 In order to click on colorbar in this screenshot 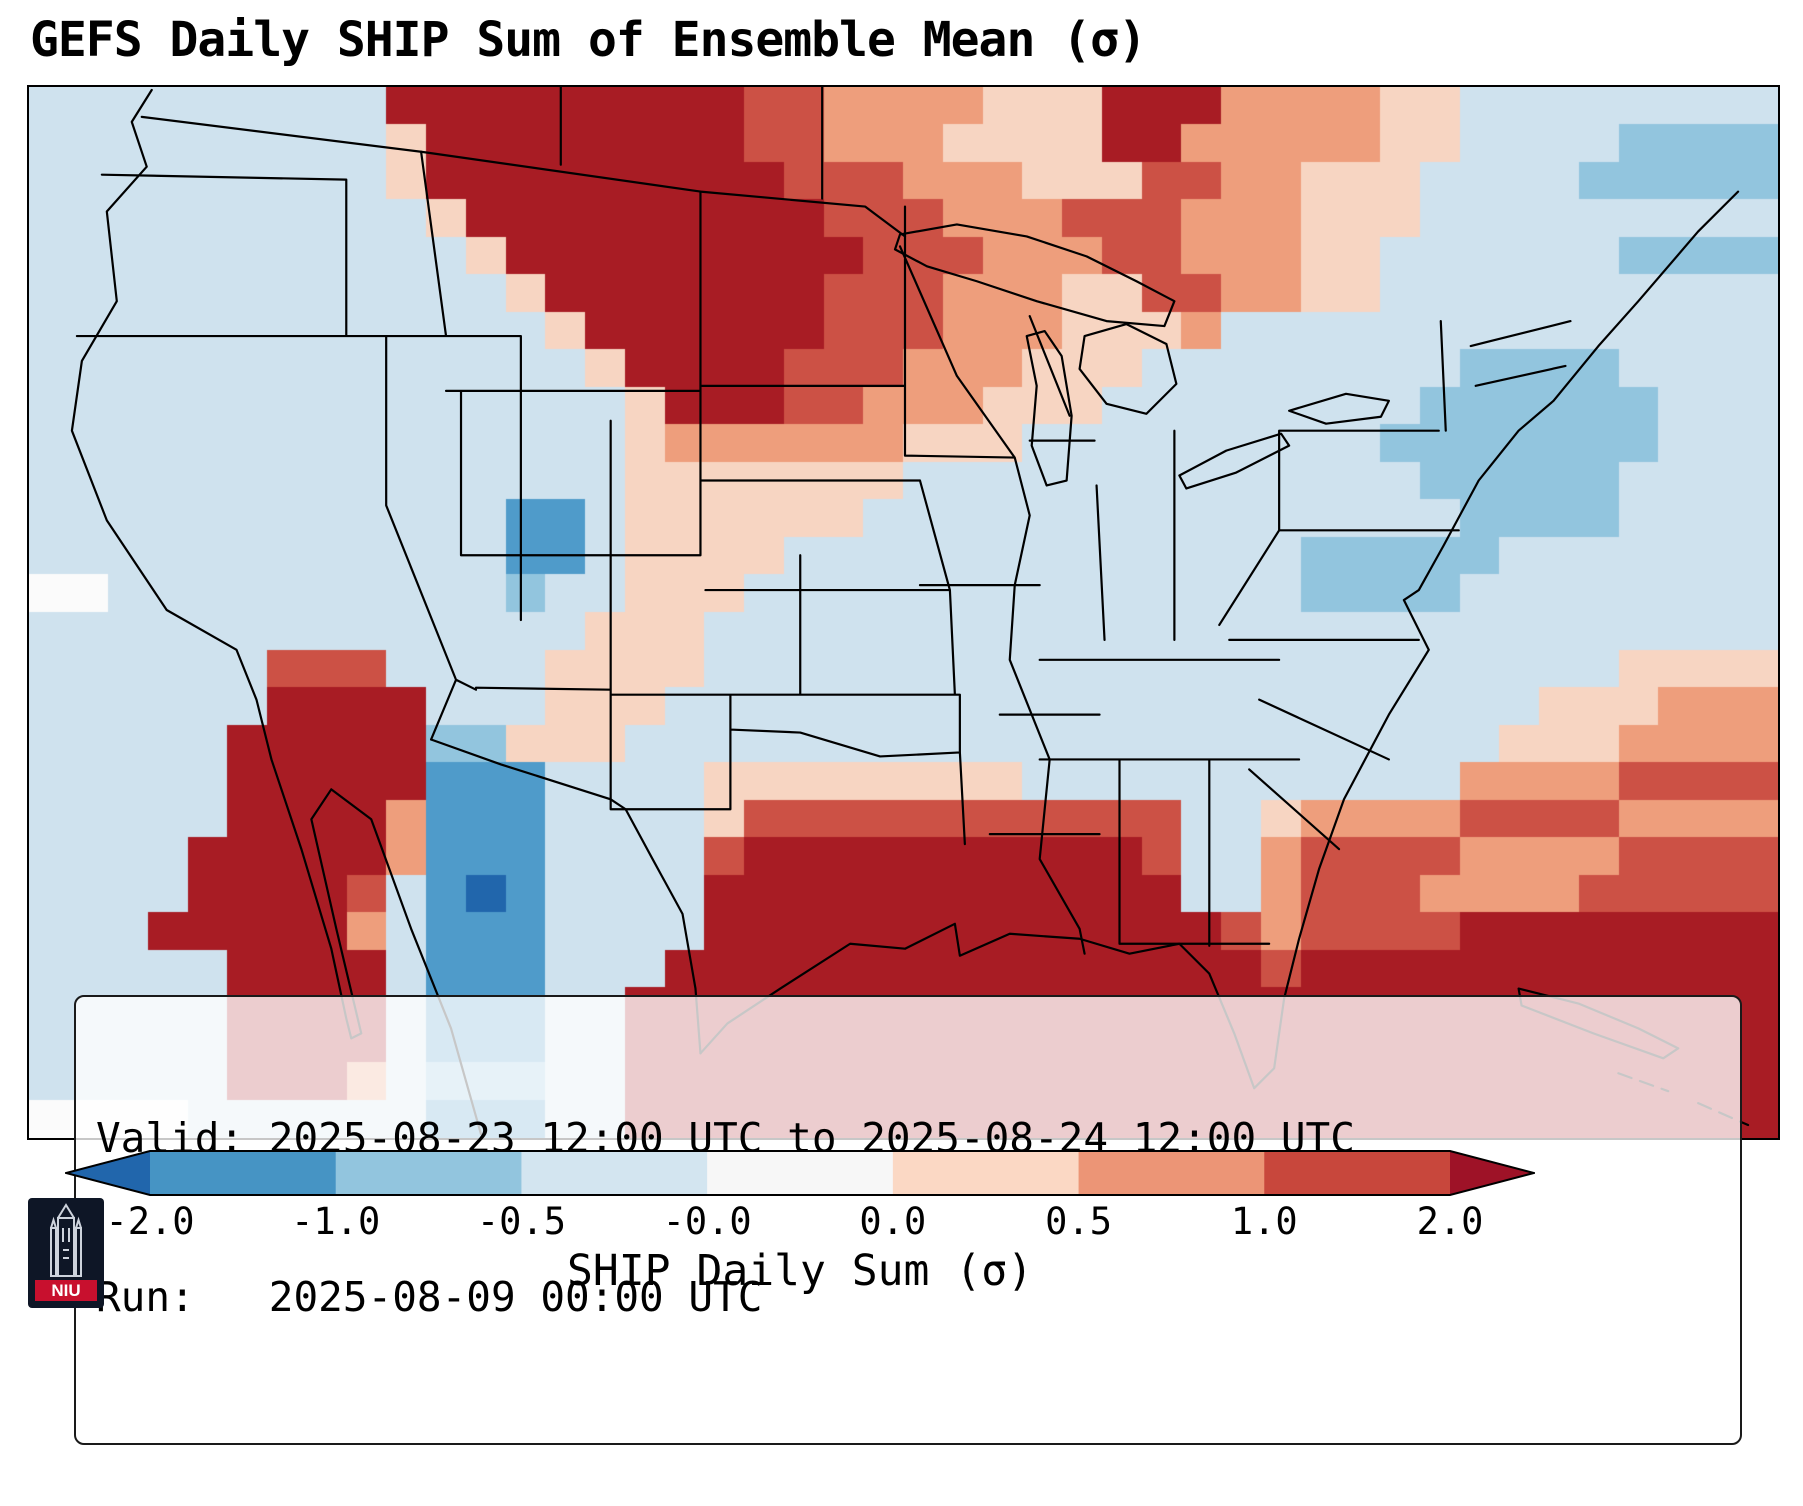, I will do `click(800, 1173)`.